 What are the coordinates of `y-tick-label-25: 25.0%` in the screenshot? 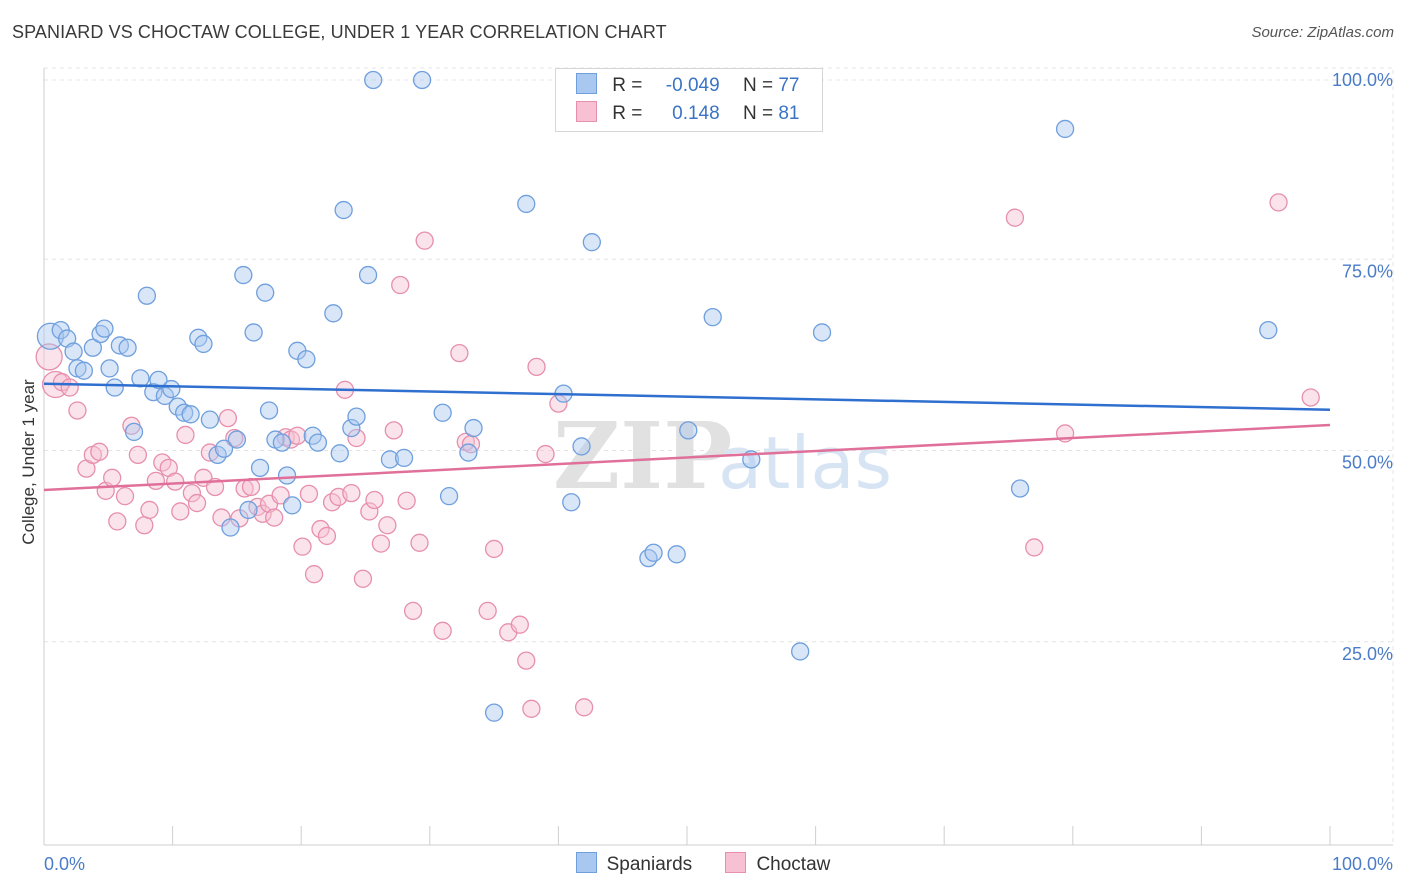 It's located at (1367, 654).